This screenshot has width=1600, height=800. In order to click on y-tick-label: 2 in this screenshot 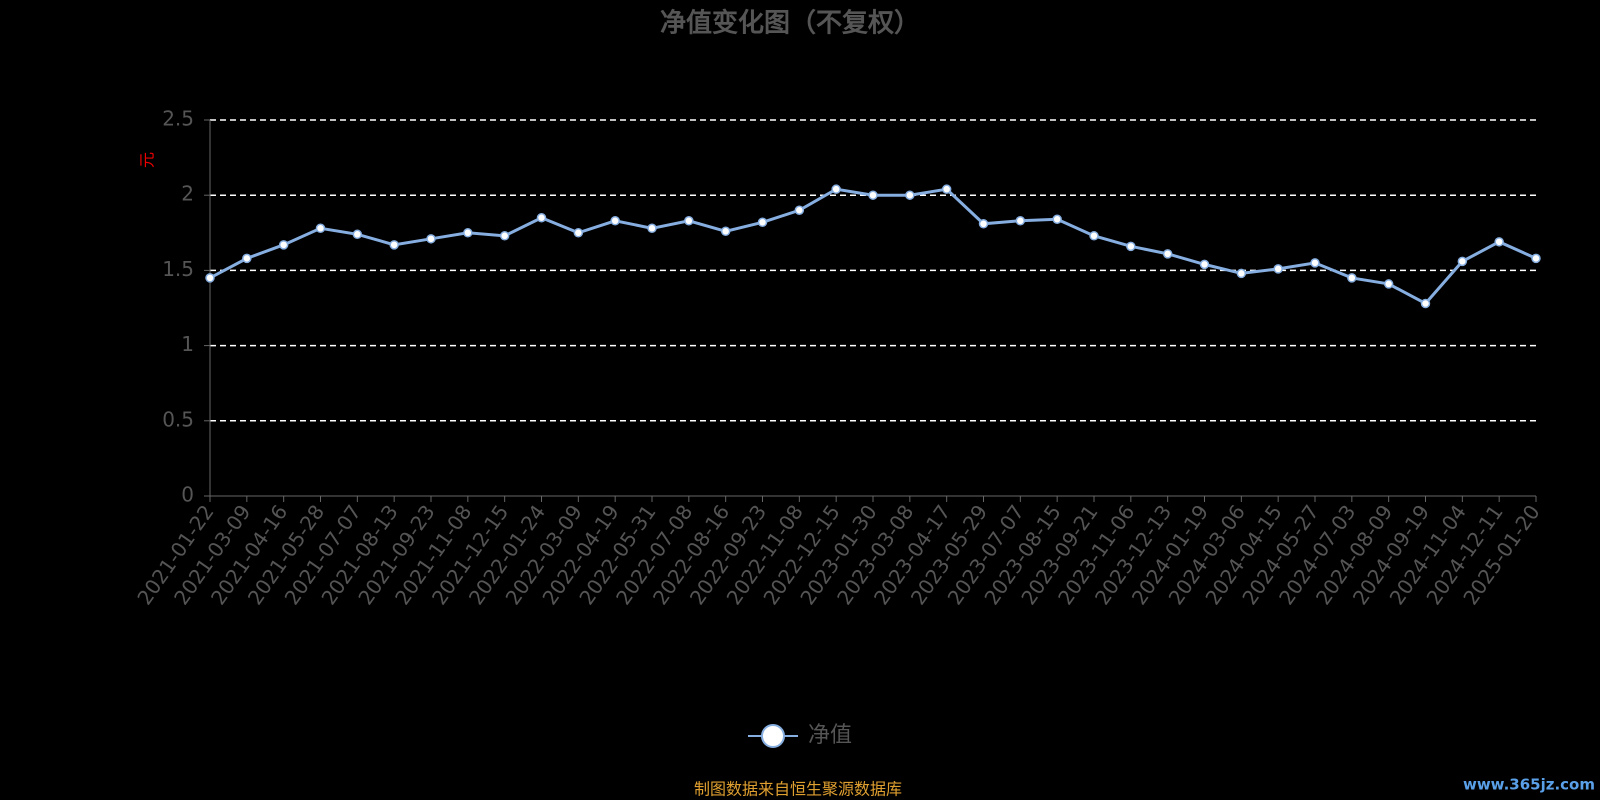, I will do `click(187, 194)`.